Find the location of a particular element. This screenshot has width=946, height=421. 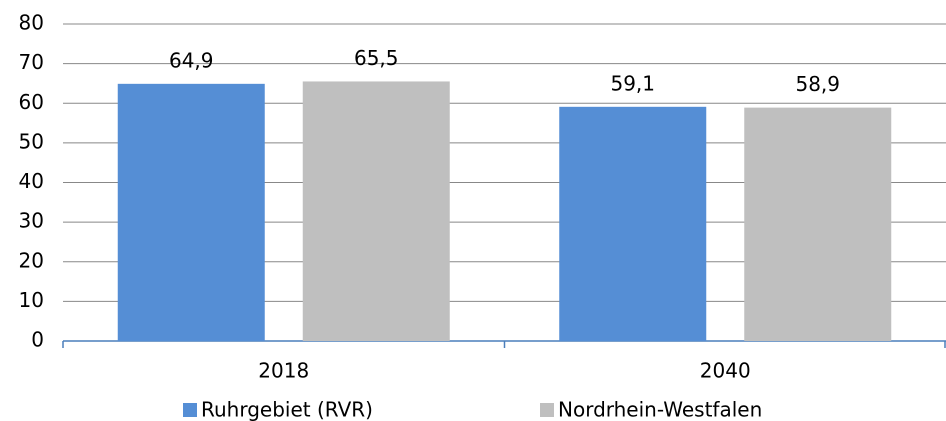

legend-label: Nordrhein-Westfalen is located at coordinates (660, 409).